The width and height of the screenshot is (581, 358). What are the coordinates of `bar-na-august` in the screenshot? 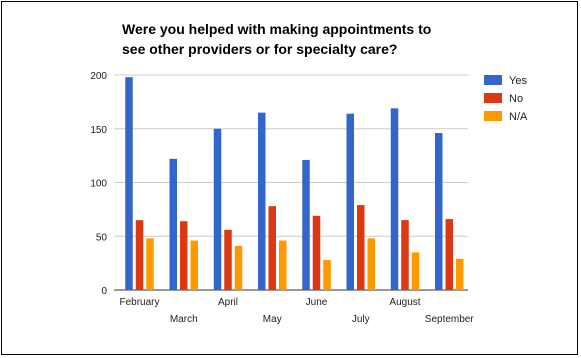 It's located at (415, 271).